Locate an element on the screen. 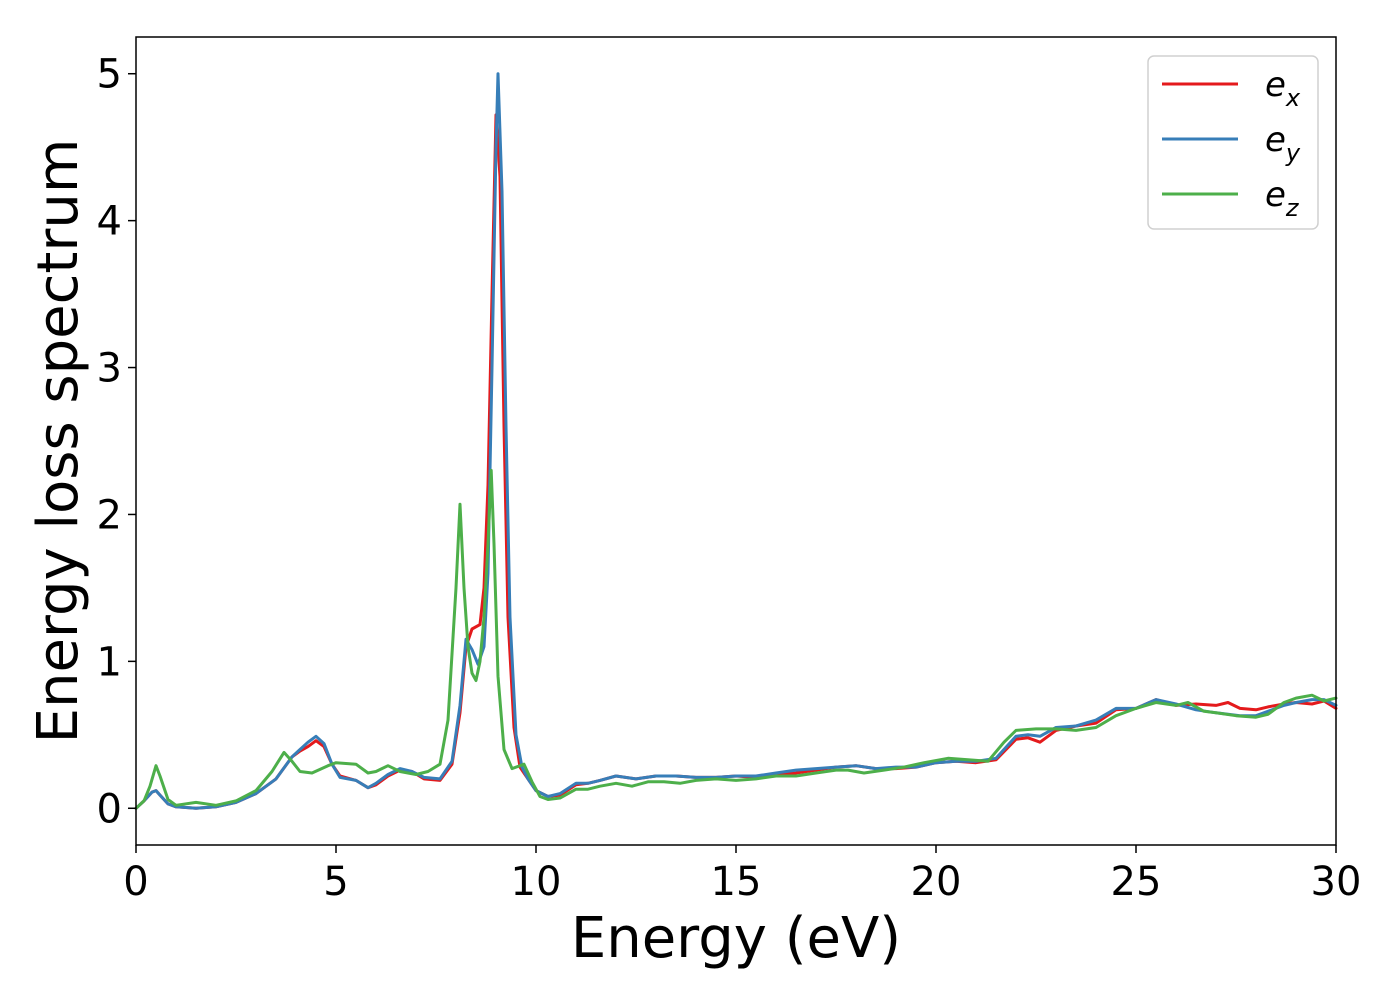 This screenshot has height=1000, width=1400. x-tick-label: 15 is located at coordinates (736, 882).